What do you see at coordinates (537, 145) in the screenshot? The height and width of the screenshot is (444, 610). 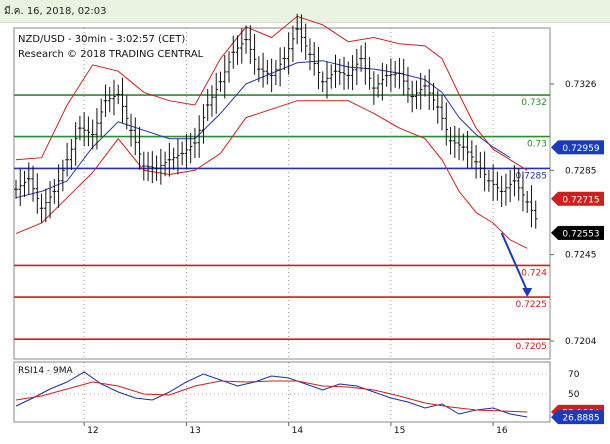 I see `level-label-0.73: 0.73` at bounding box center [537, 145].